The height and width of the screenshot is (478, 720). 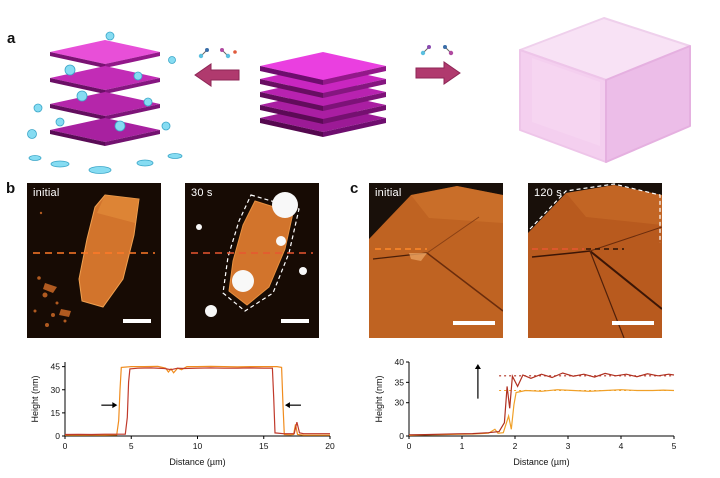 What do you see at coordinates (400, 362) in the screenshot?
I see `svg-text: 40` at bounding box center [400, 362].